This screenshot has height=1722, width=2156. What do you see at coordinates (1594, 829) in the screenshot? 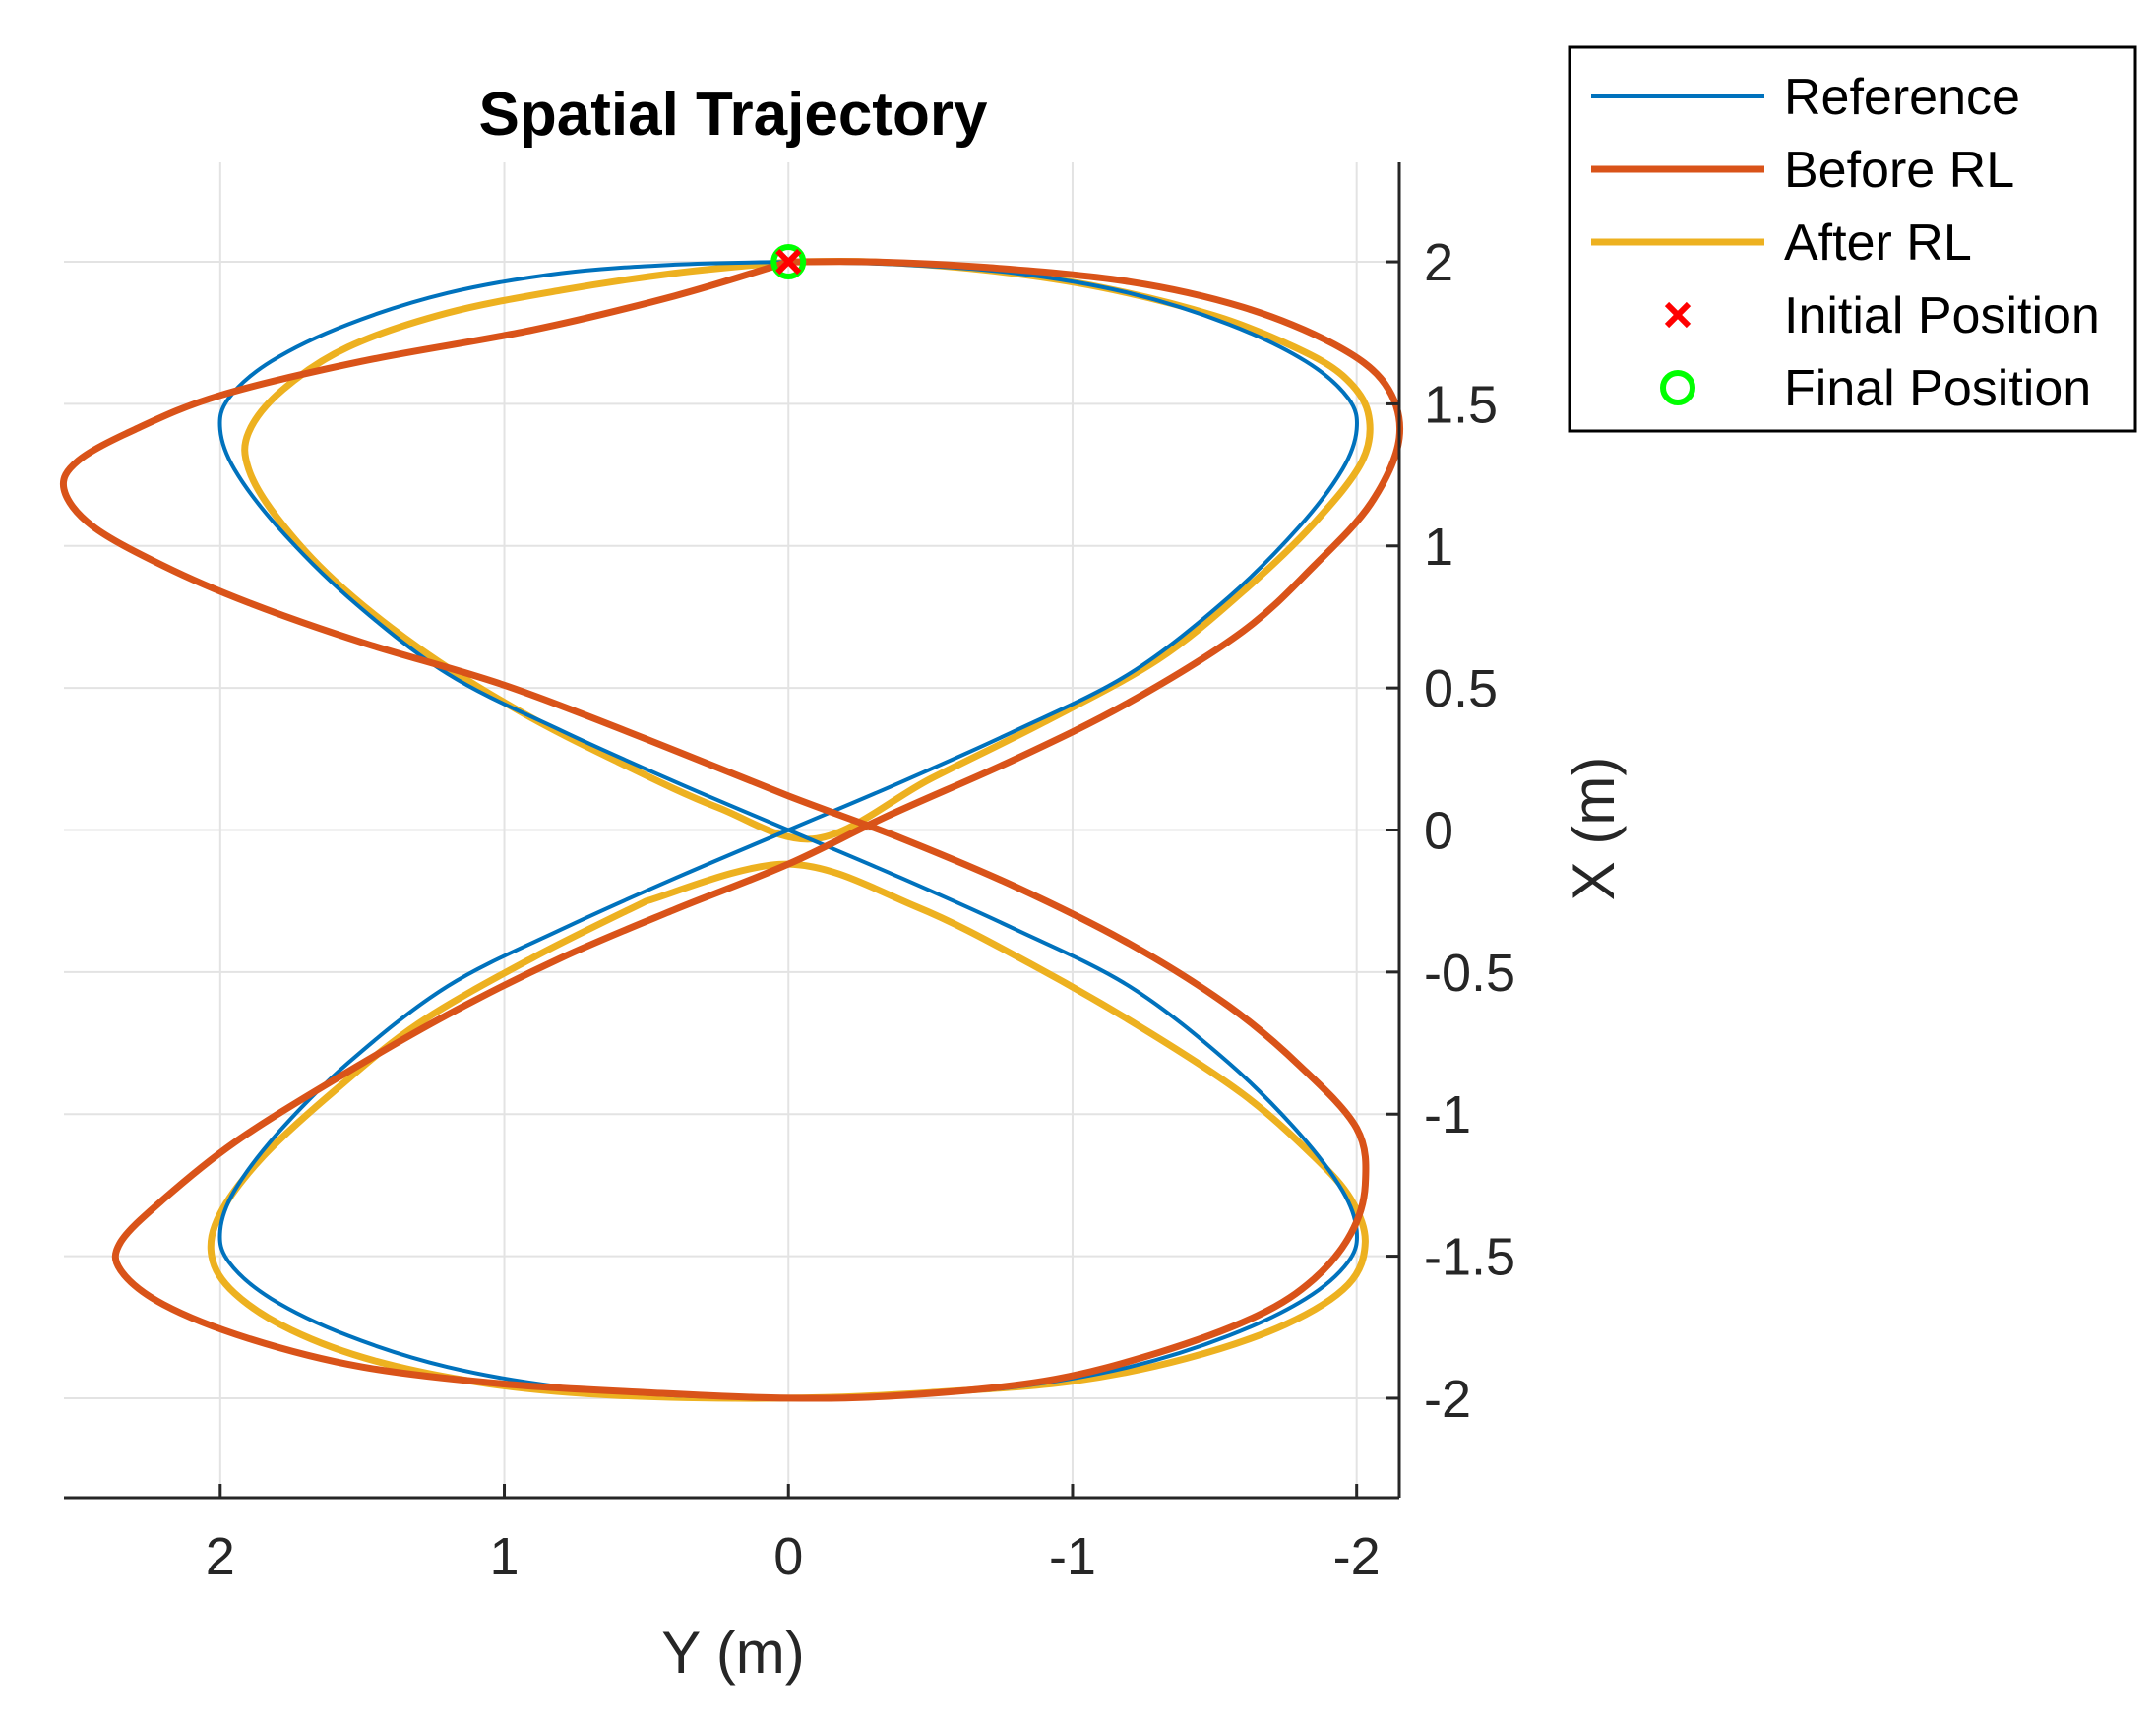
I see `y-axis-label: X (m)` at bounding box center [1594, 829].